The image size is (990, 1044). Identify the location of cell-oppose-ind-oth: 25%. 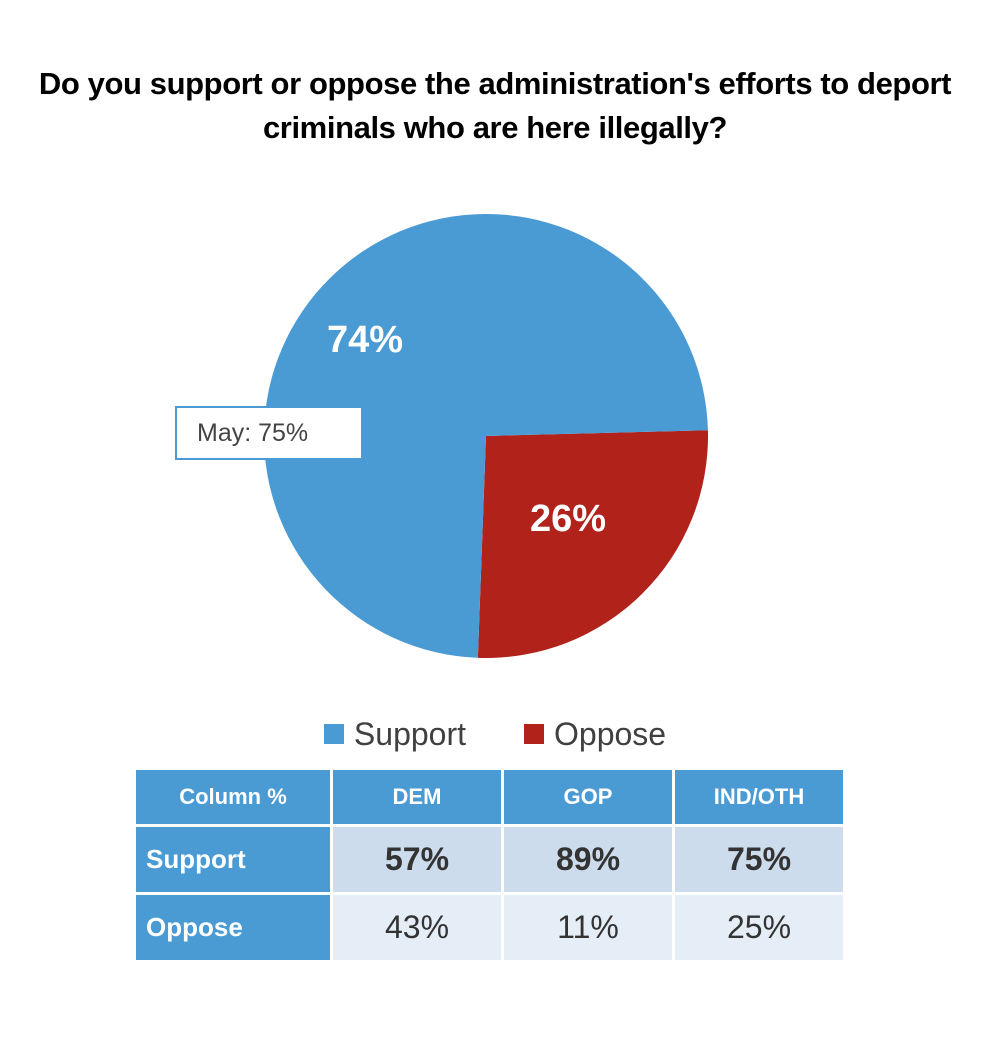
(759, 927).